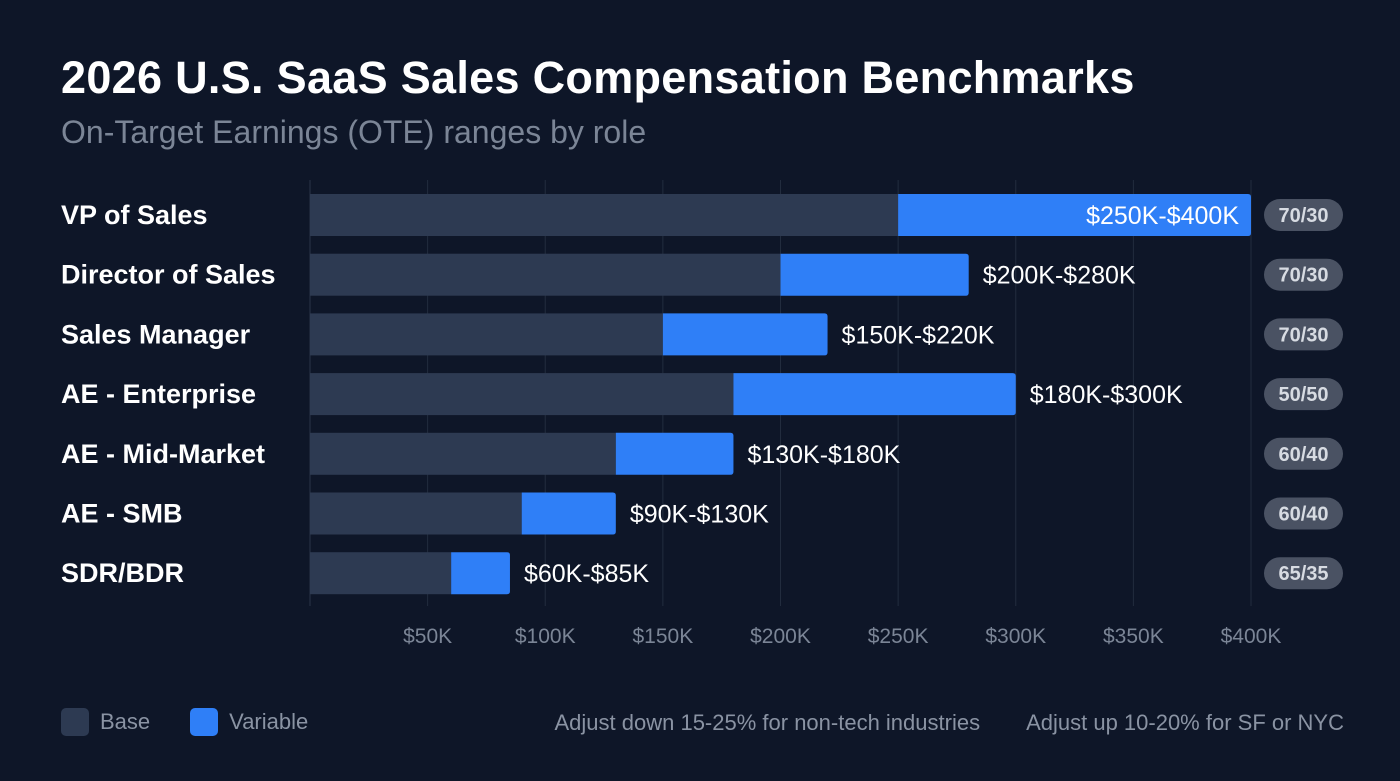 The image size is (1400, 781). What do you see at coordinates (122, 514) in the screenshot?
I see `category-label: AE - SMB` at bounding box center [122, 514].